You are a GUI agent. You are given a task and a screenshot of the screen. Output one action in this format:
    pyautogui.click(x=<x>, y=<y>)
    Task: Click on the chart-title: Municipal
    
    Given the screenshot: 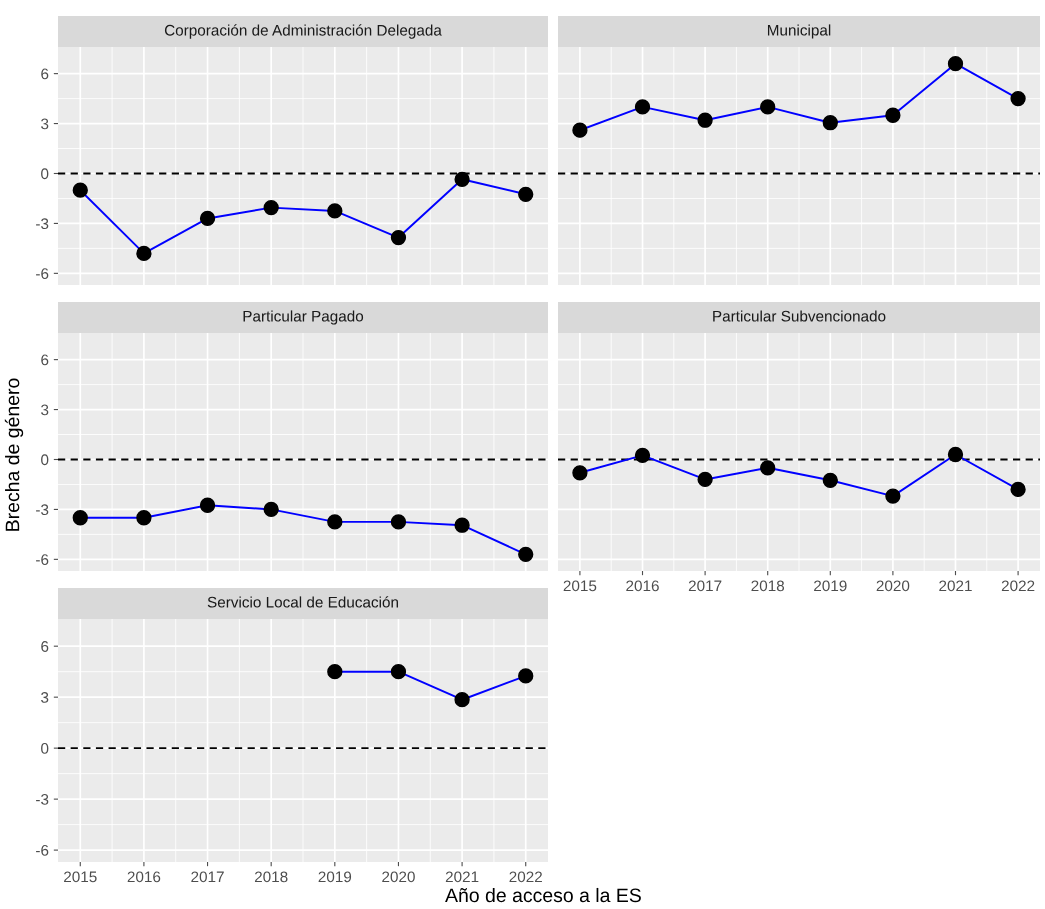 What is the action you would take?
    pyautogui.click(x=799, y=31)
    